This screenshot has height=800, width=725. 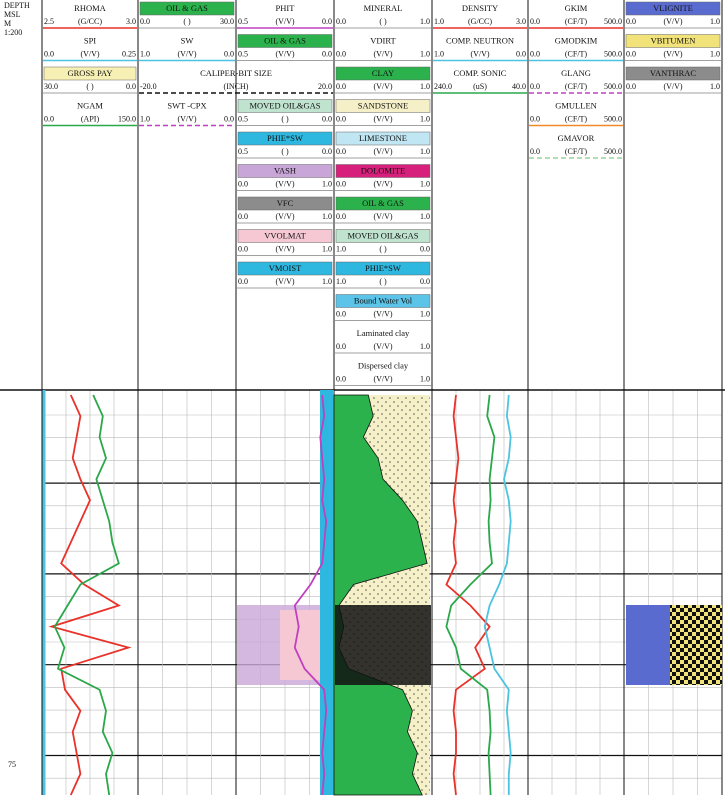 I want to click on entry-name: VFC, so click(x=285, y=203).